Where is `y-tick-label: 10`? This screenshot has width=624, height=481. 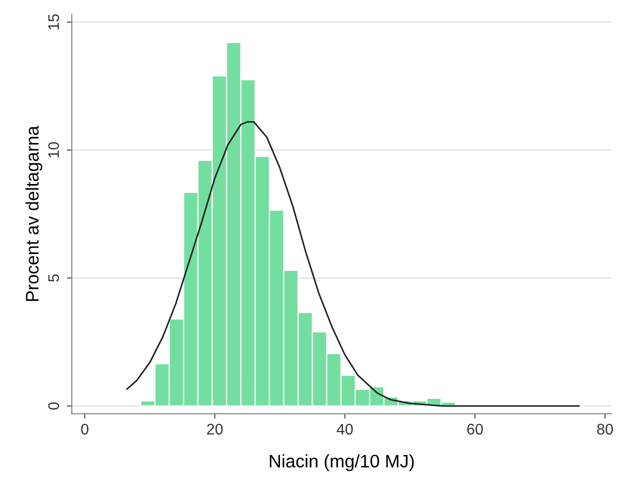 y-tick-label: 10 is located at coordinates (54, 150).